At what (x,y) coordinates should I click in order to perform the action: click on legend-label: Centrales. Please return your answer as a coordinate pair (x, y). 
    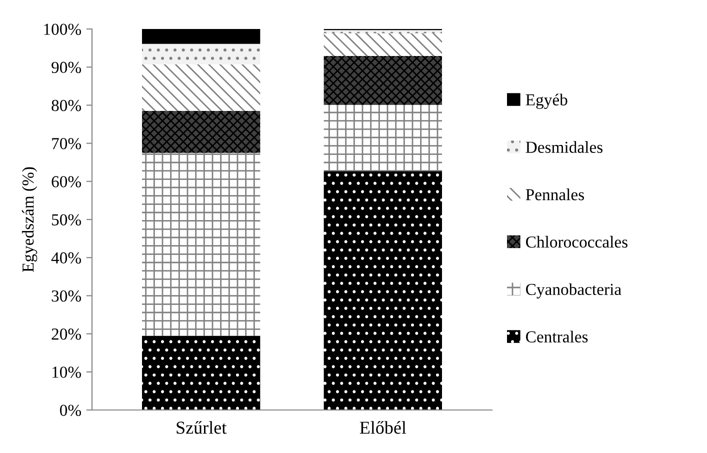
    Looking at the image, I should click on (557, 336).